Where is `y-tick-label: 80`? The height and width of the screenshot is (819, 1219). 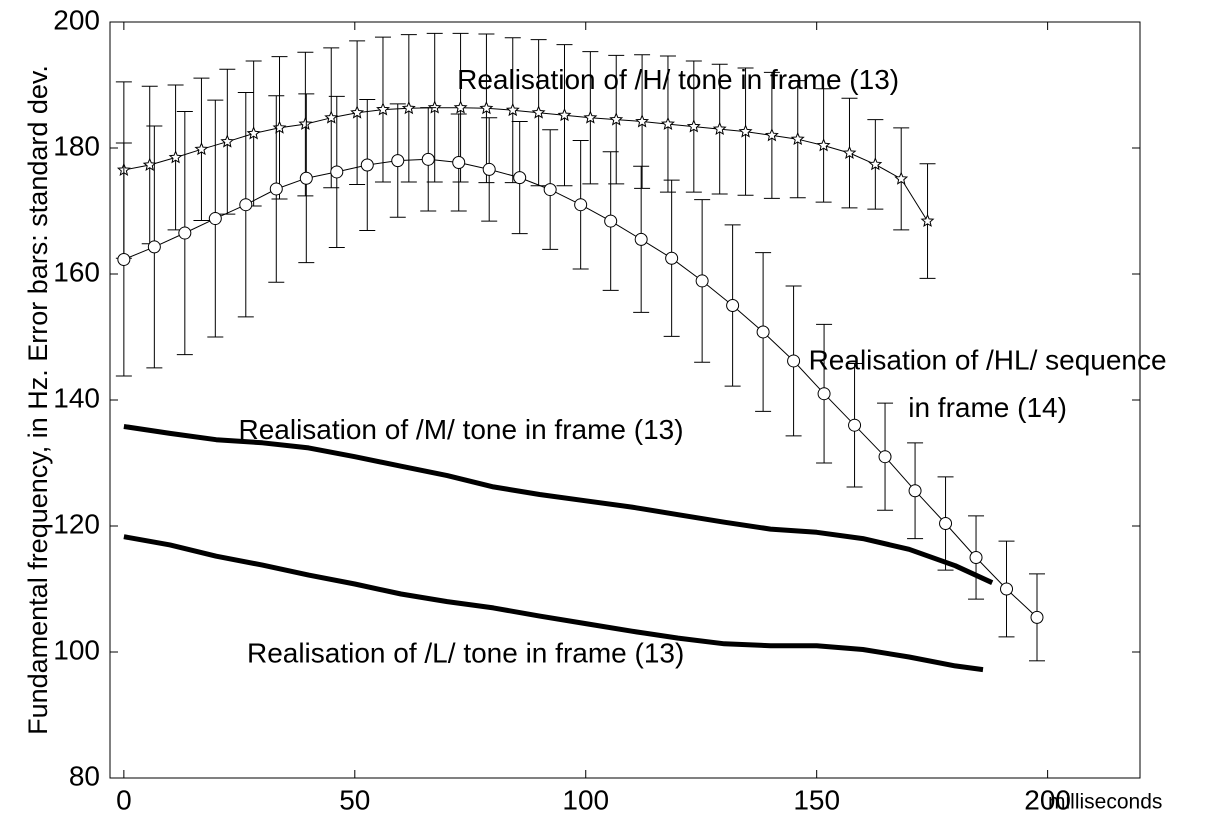 y-tick-label: 80 is located at coordinates (84, 775).